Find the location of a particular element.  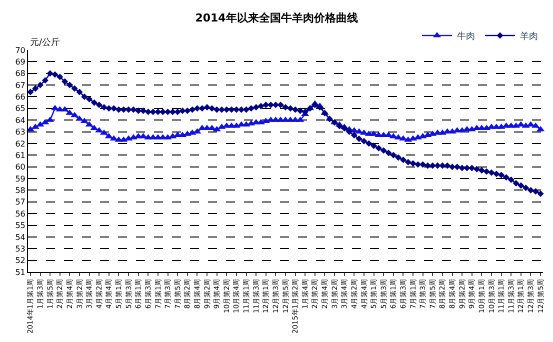

y-tick-label: 53 is located at coordinates (20, 249).